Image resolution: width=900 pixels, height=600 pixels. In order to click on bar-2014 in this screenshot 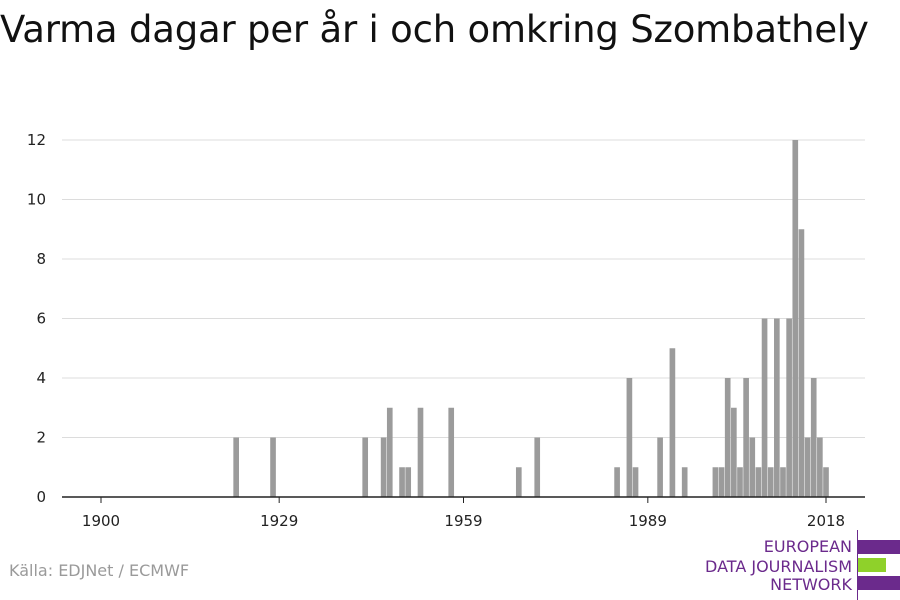, I will do `click(801, 363)`.